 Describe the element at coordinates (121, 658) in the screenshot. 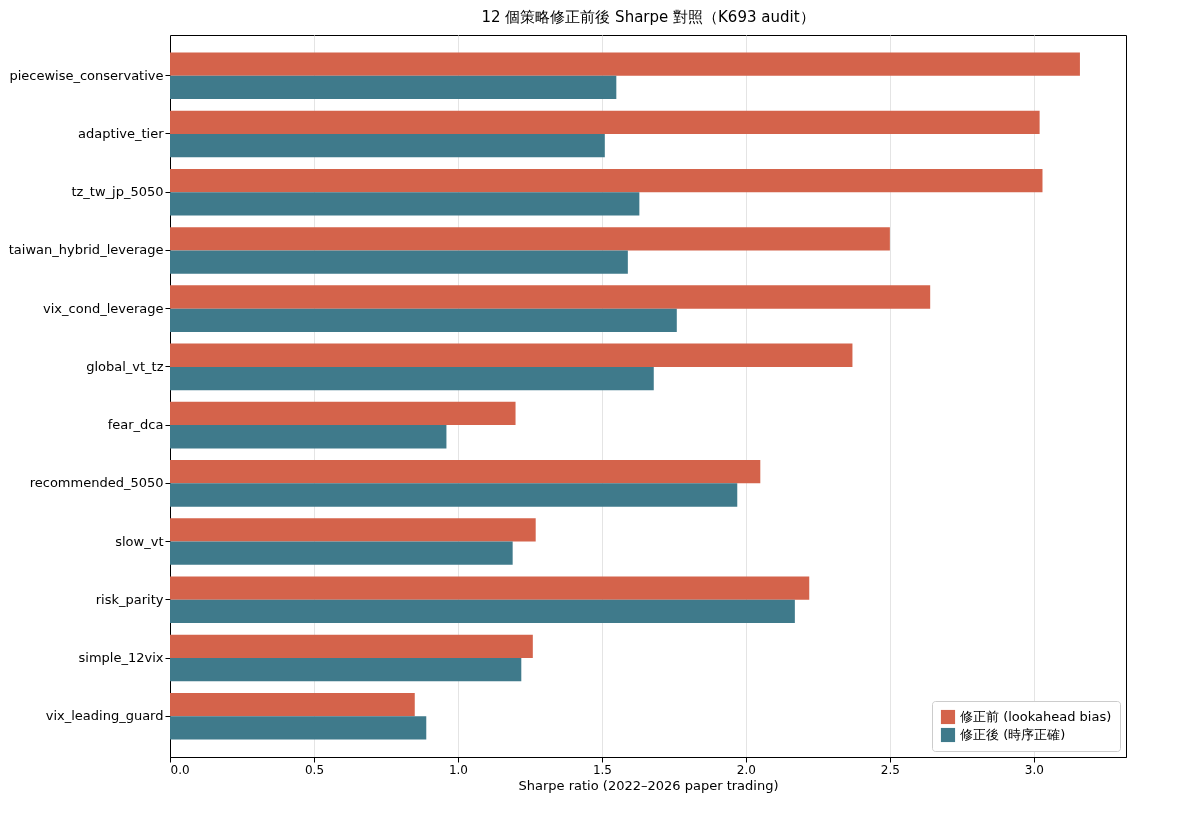

I see `y-tick-label: simple_12vix` at that location.